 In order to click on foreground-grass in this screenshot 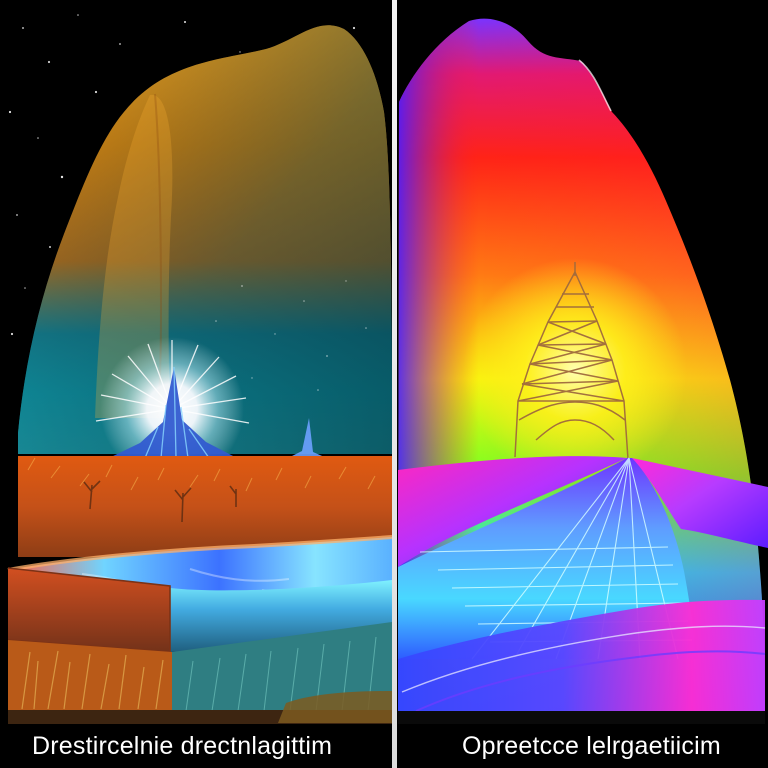, I will do `click(90, 675)`.